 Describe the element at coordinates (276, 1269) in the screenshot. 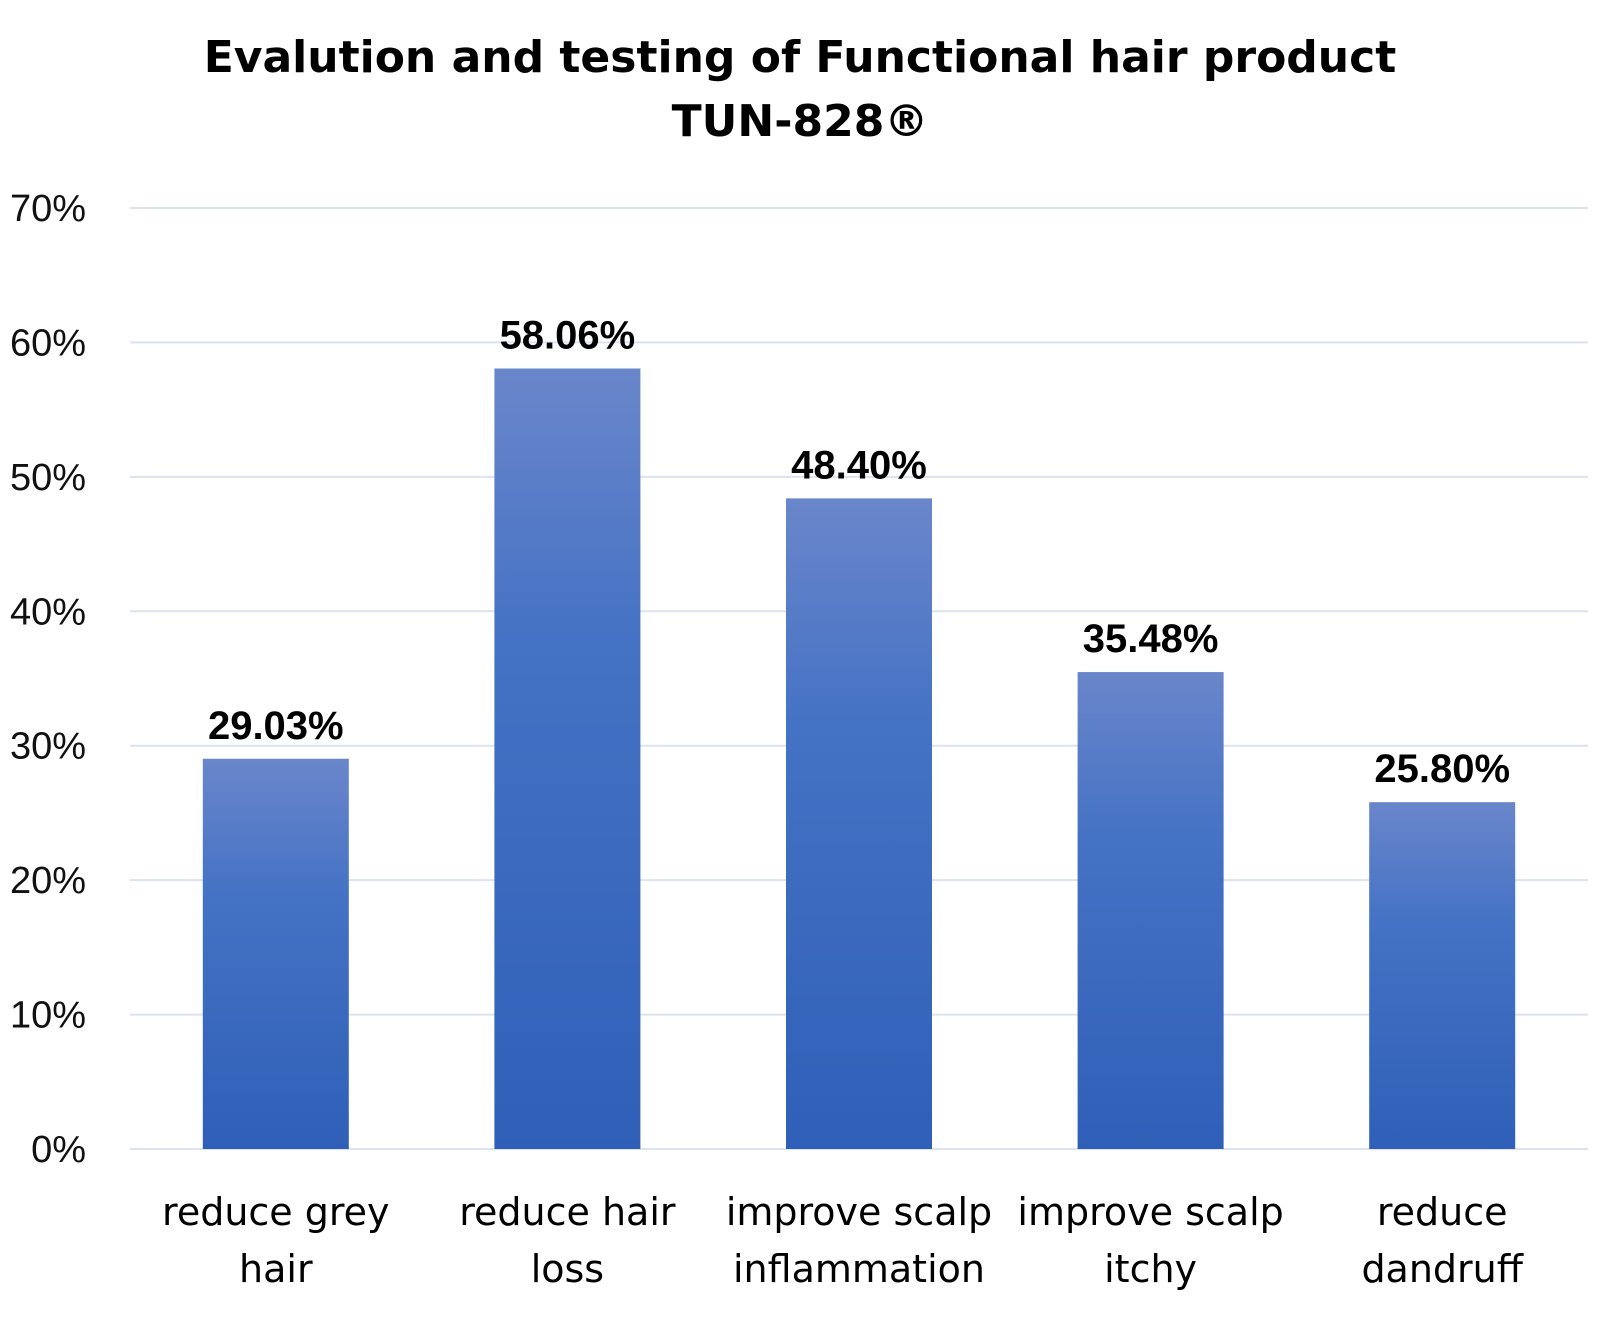

I see `x-tick-label: hair` at that location.